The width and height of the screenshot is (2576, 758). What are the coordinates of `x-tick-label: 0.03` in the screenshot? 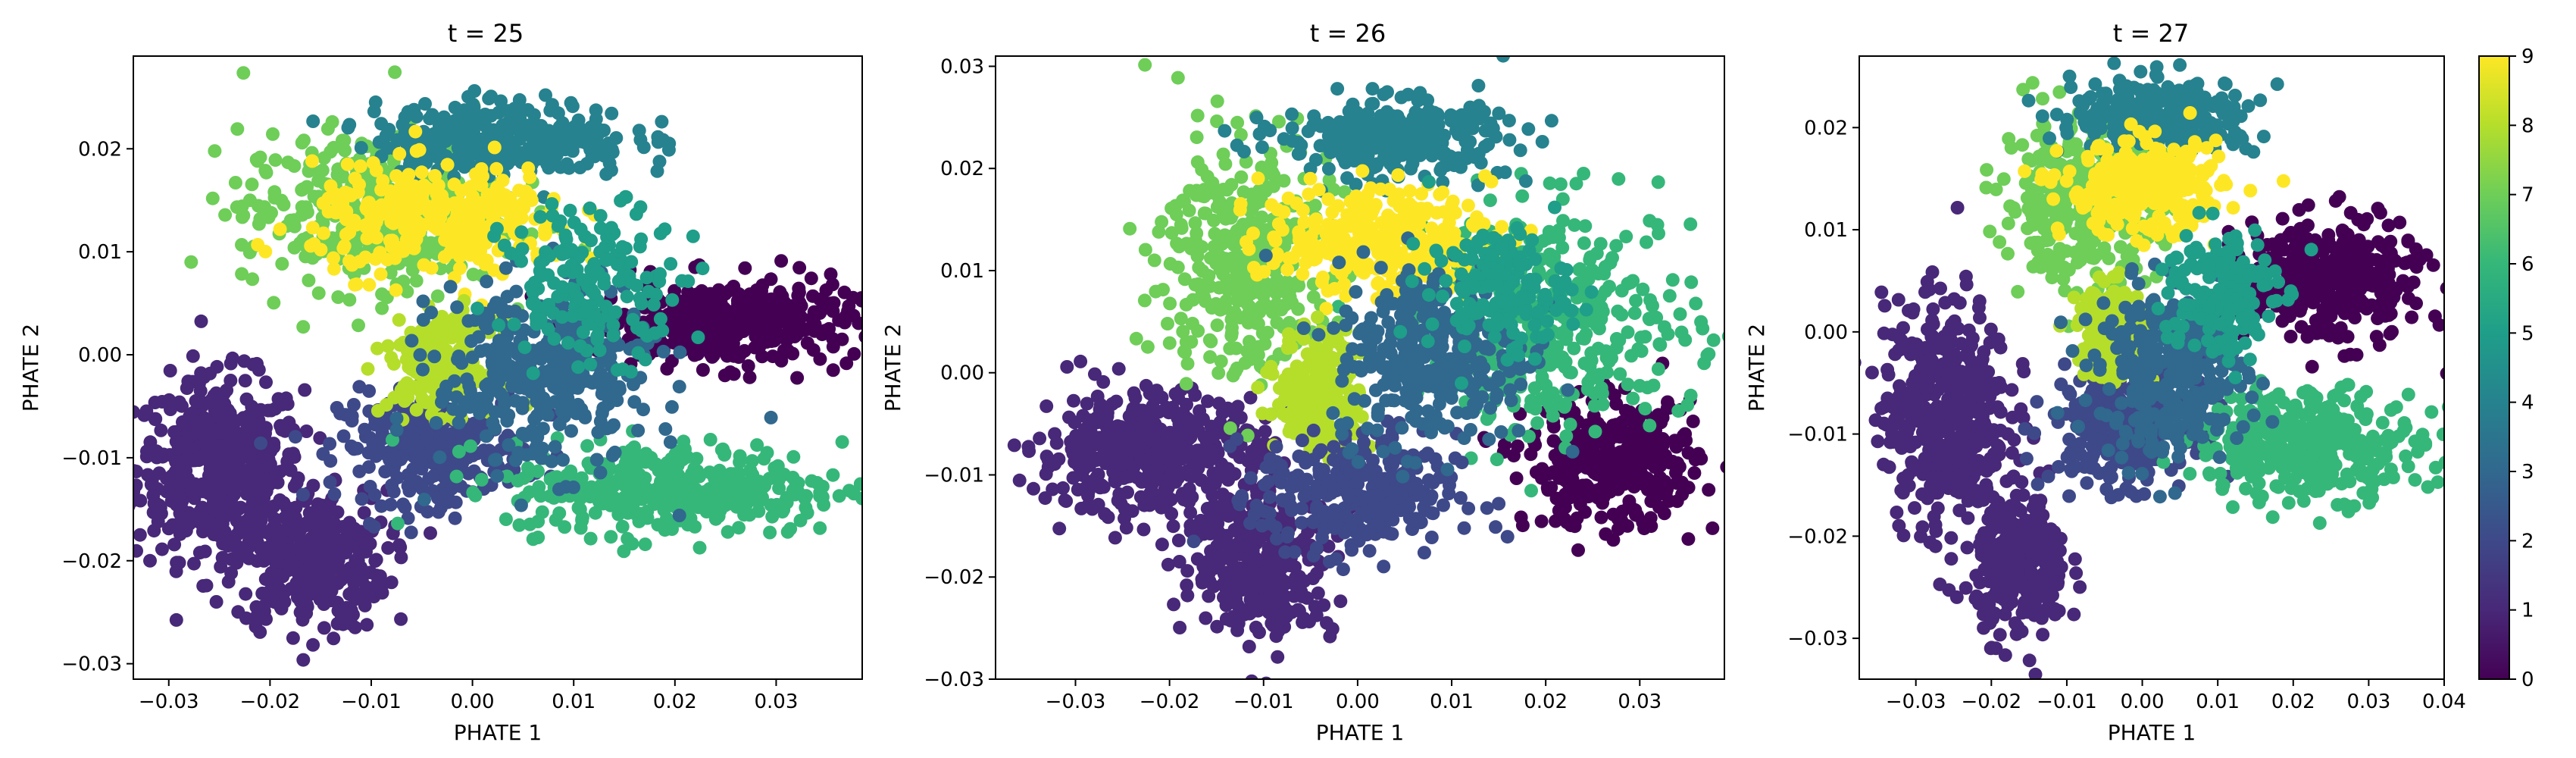 It's located at (776, 702).